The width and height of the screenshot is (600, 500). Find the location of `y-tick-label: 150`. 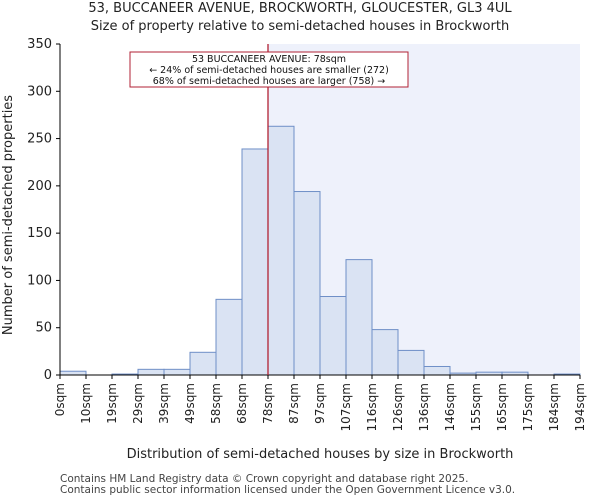

y-tick-label: 150 is located at coordinates (39, 233).